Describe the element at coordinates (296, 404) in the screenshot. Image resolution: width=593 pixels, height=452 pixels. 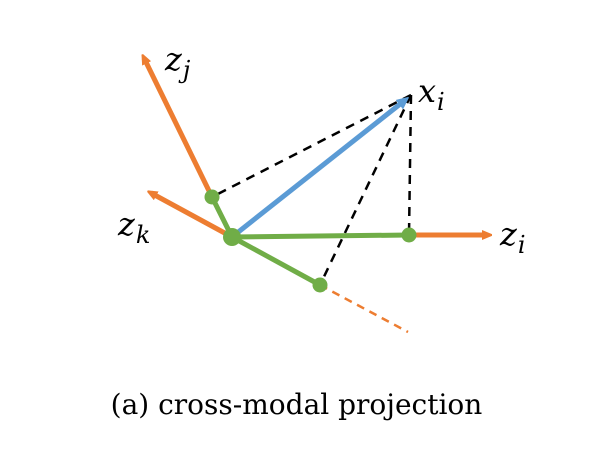
I see `figure-caption: (a) cross-modal projection` at that location.